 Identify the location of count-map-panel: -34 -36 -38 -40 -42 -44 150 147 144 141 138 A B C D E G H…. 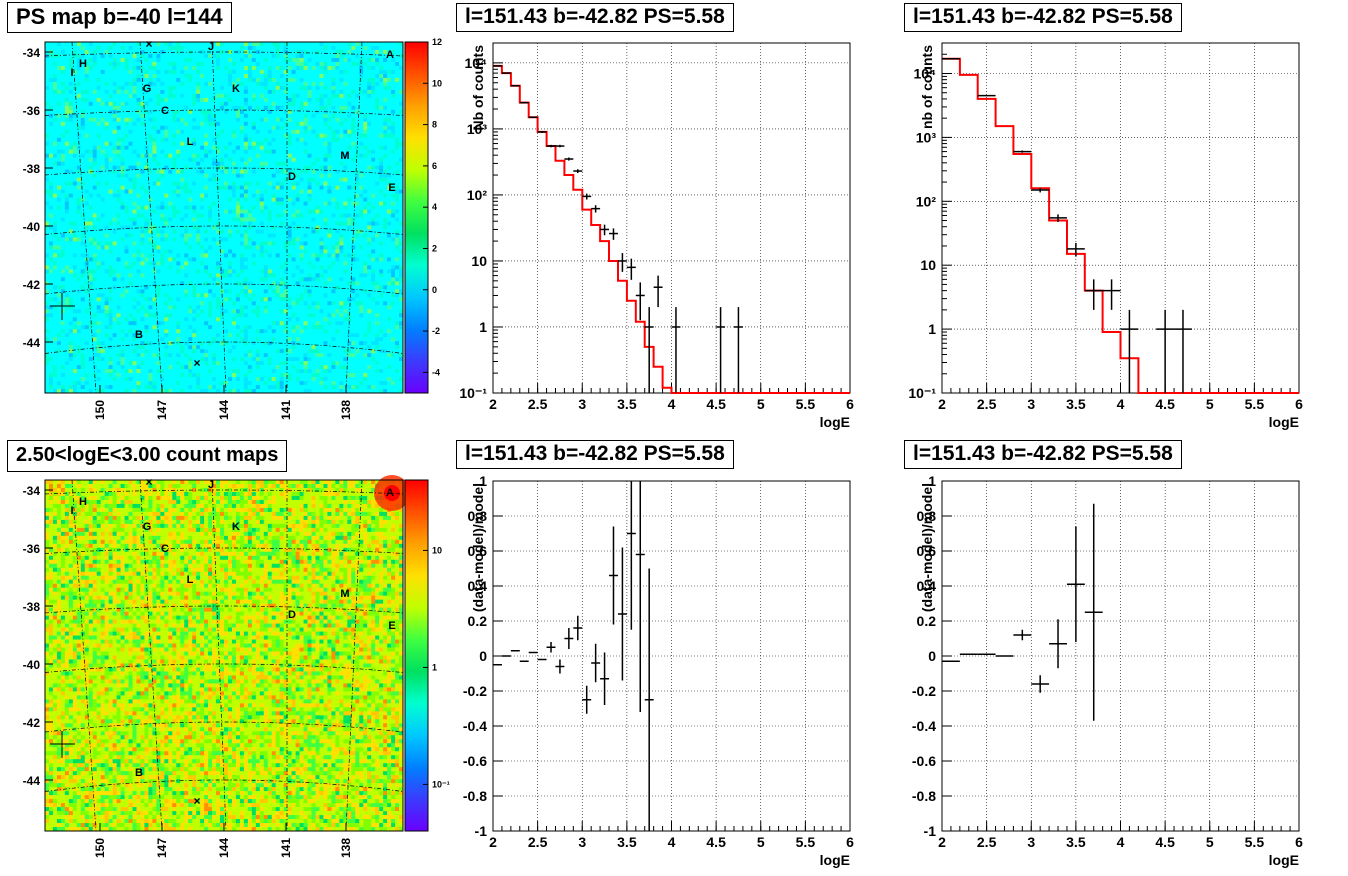
(236, 666).